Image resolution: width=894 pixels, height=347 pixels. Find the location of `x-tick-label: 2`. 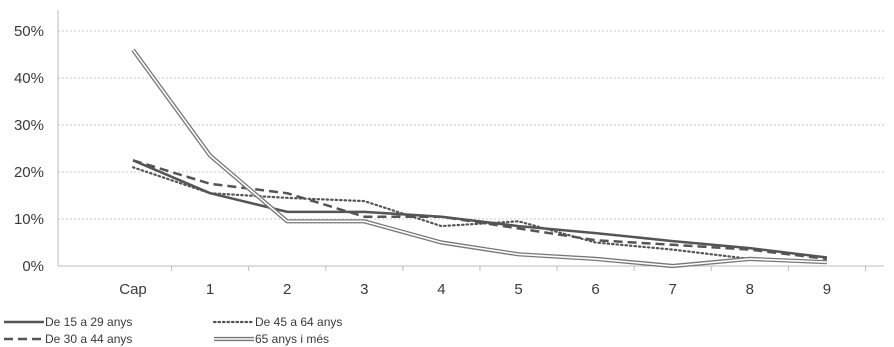

x-tick-label: 2 is located at coordinates (287, 289).